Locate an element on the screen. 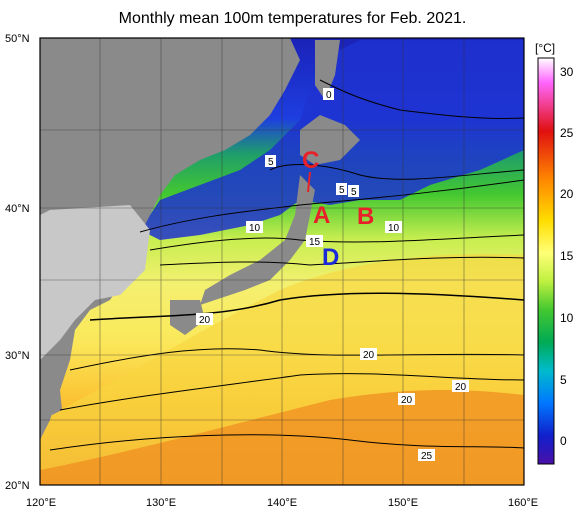  colorbar-tick-20: 20 is located at coordinates (567, 194).